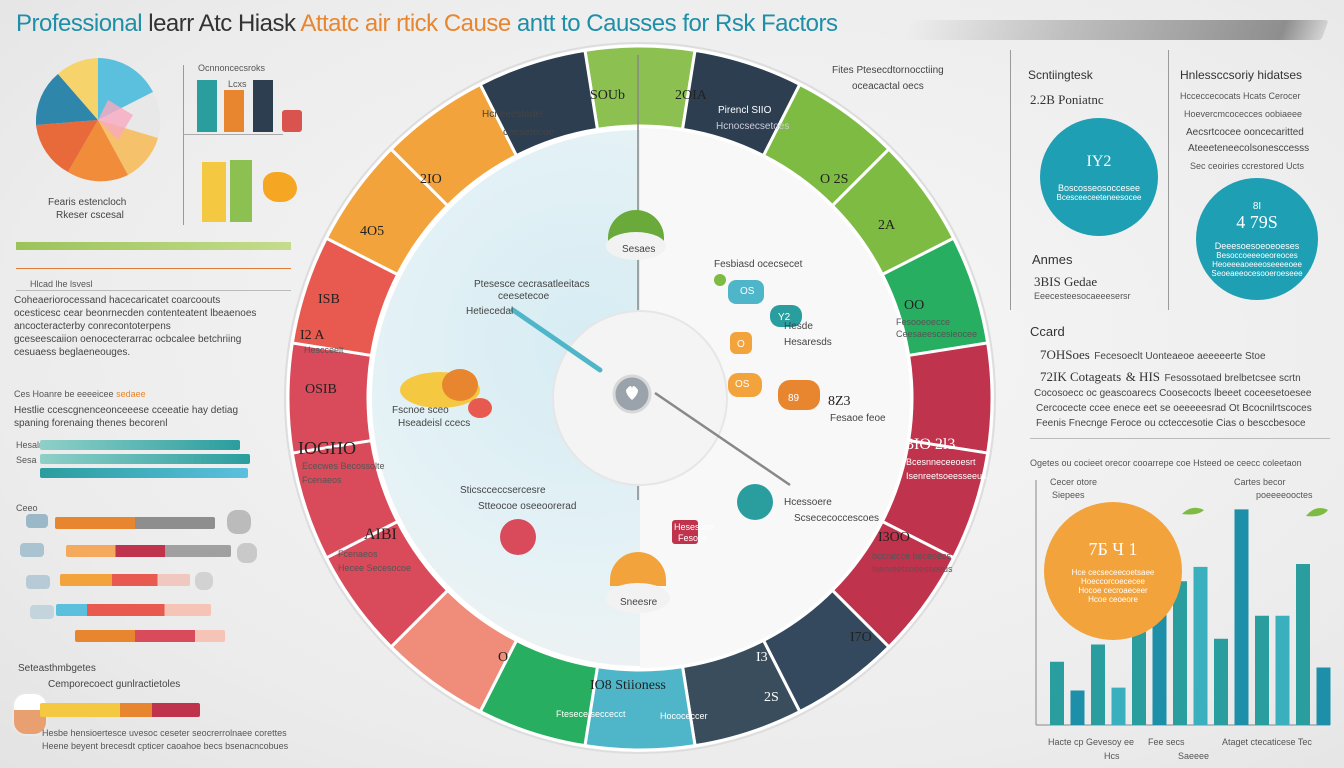 This screenshot has height=768, width=1344. Describe the element at coordinates (503, 657) in the screenshot. I see `ring-seg-label: O` at that location.